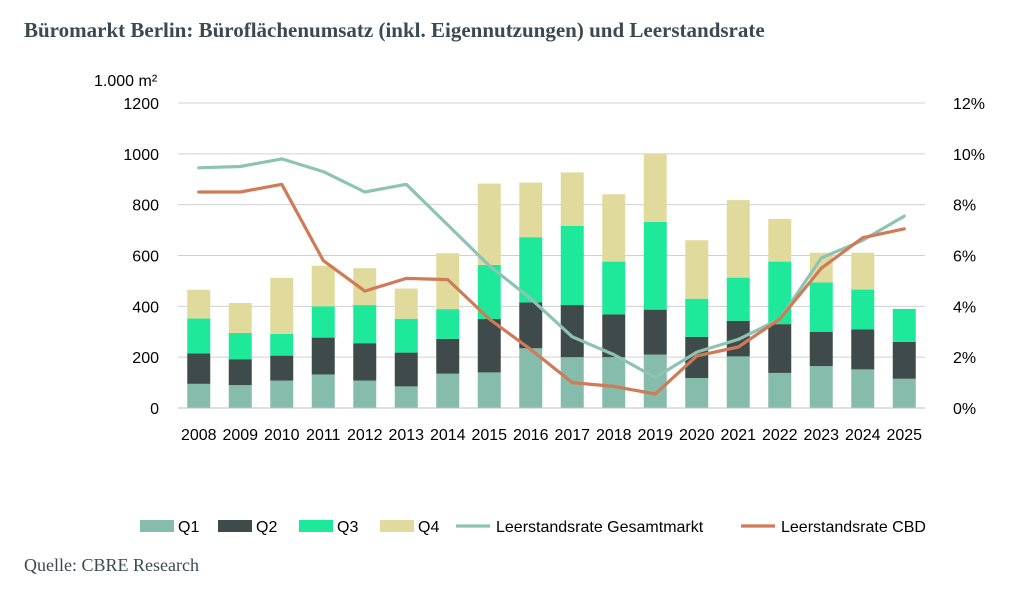  Describe the element at coordinates (323, 322) in the screenshot. I see `bar-q3-2011` at that location.